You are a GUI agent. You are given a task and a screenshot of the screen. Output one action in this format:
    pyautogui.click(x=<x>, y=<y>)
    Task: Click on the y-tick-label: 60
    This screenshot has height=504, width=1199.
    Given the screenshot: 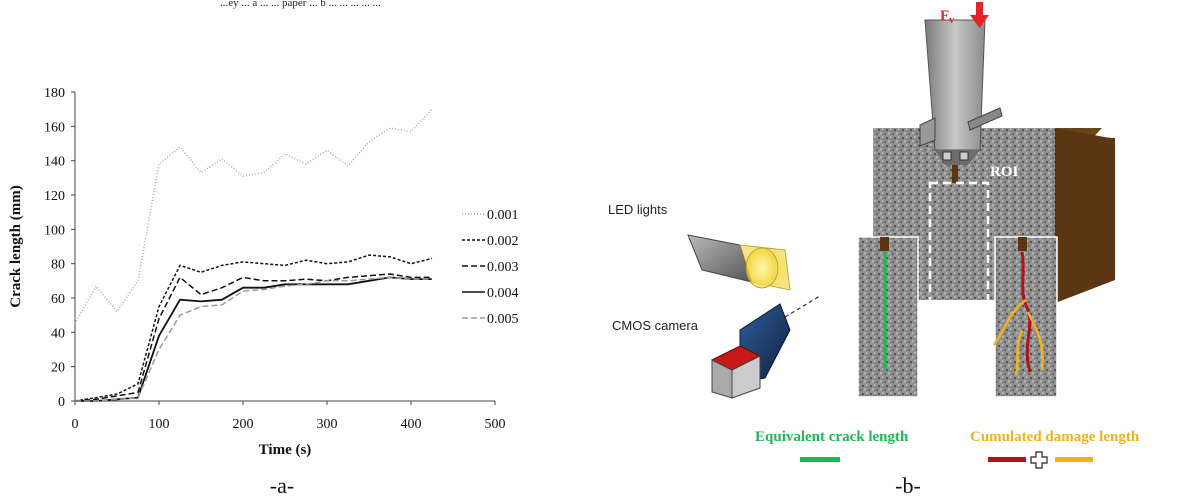 What is the action you would take?
    pyautogui.click(x=58, y=299)
    